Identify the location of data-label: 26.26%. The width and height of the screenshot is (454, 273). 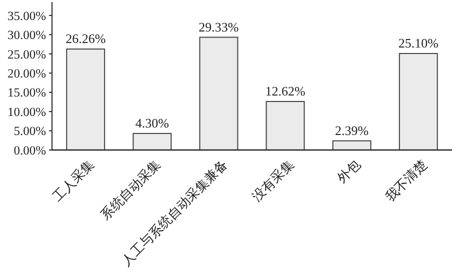
(86, 38).